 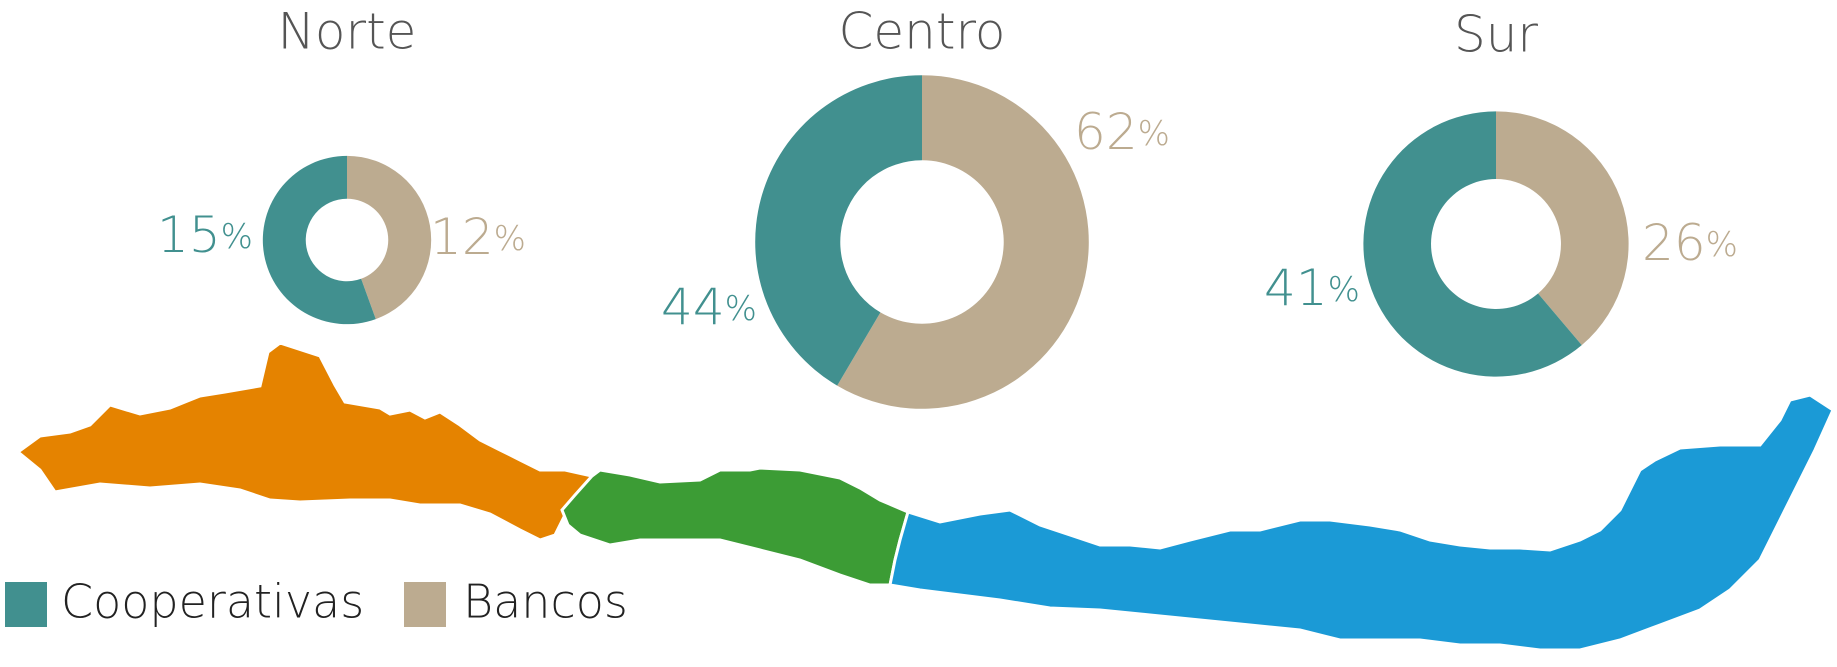 What do you see at coordinates (1496, 35) in the screenshot?
I see `chart-title: Sur` at bounding box center [1496, 35].